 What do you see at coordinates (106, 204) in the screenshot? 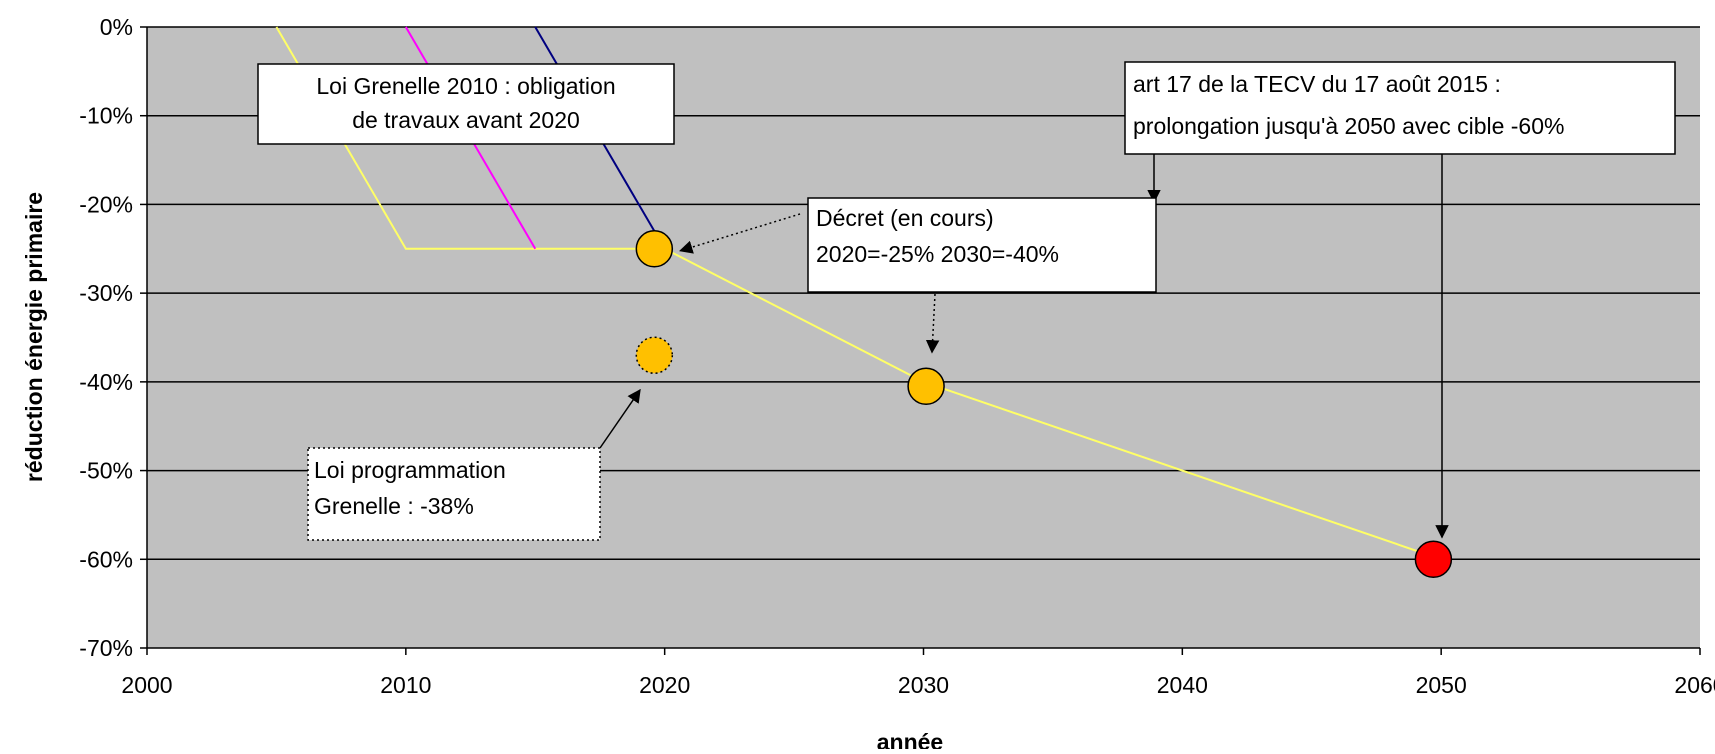
I see `y-tick-label: -20%` at bounding box center [106, 204].